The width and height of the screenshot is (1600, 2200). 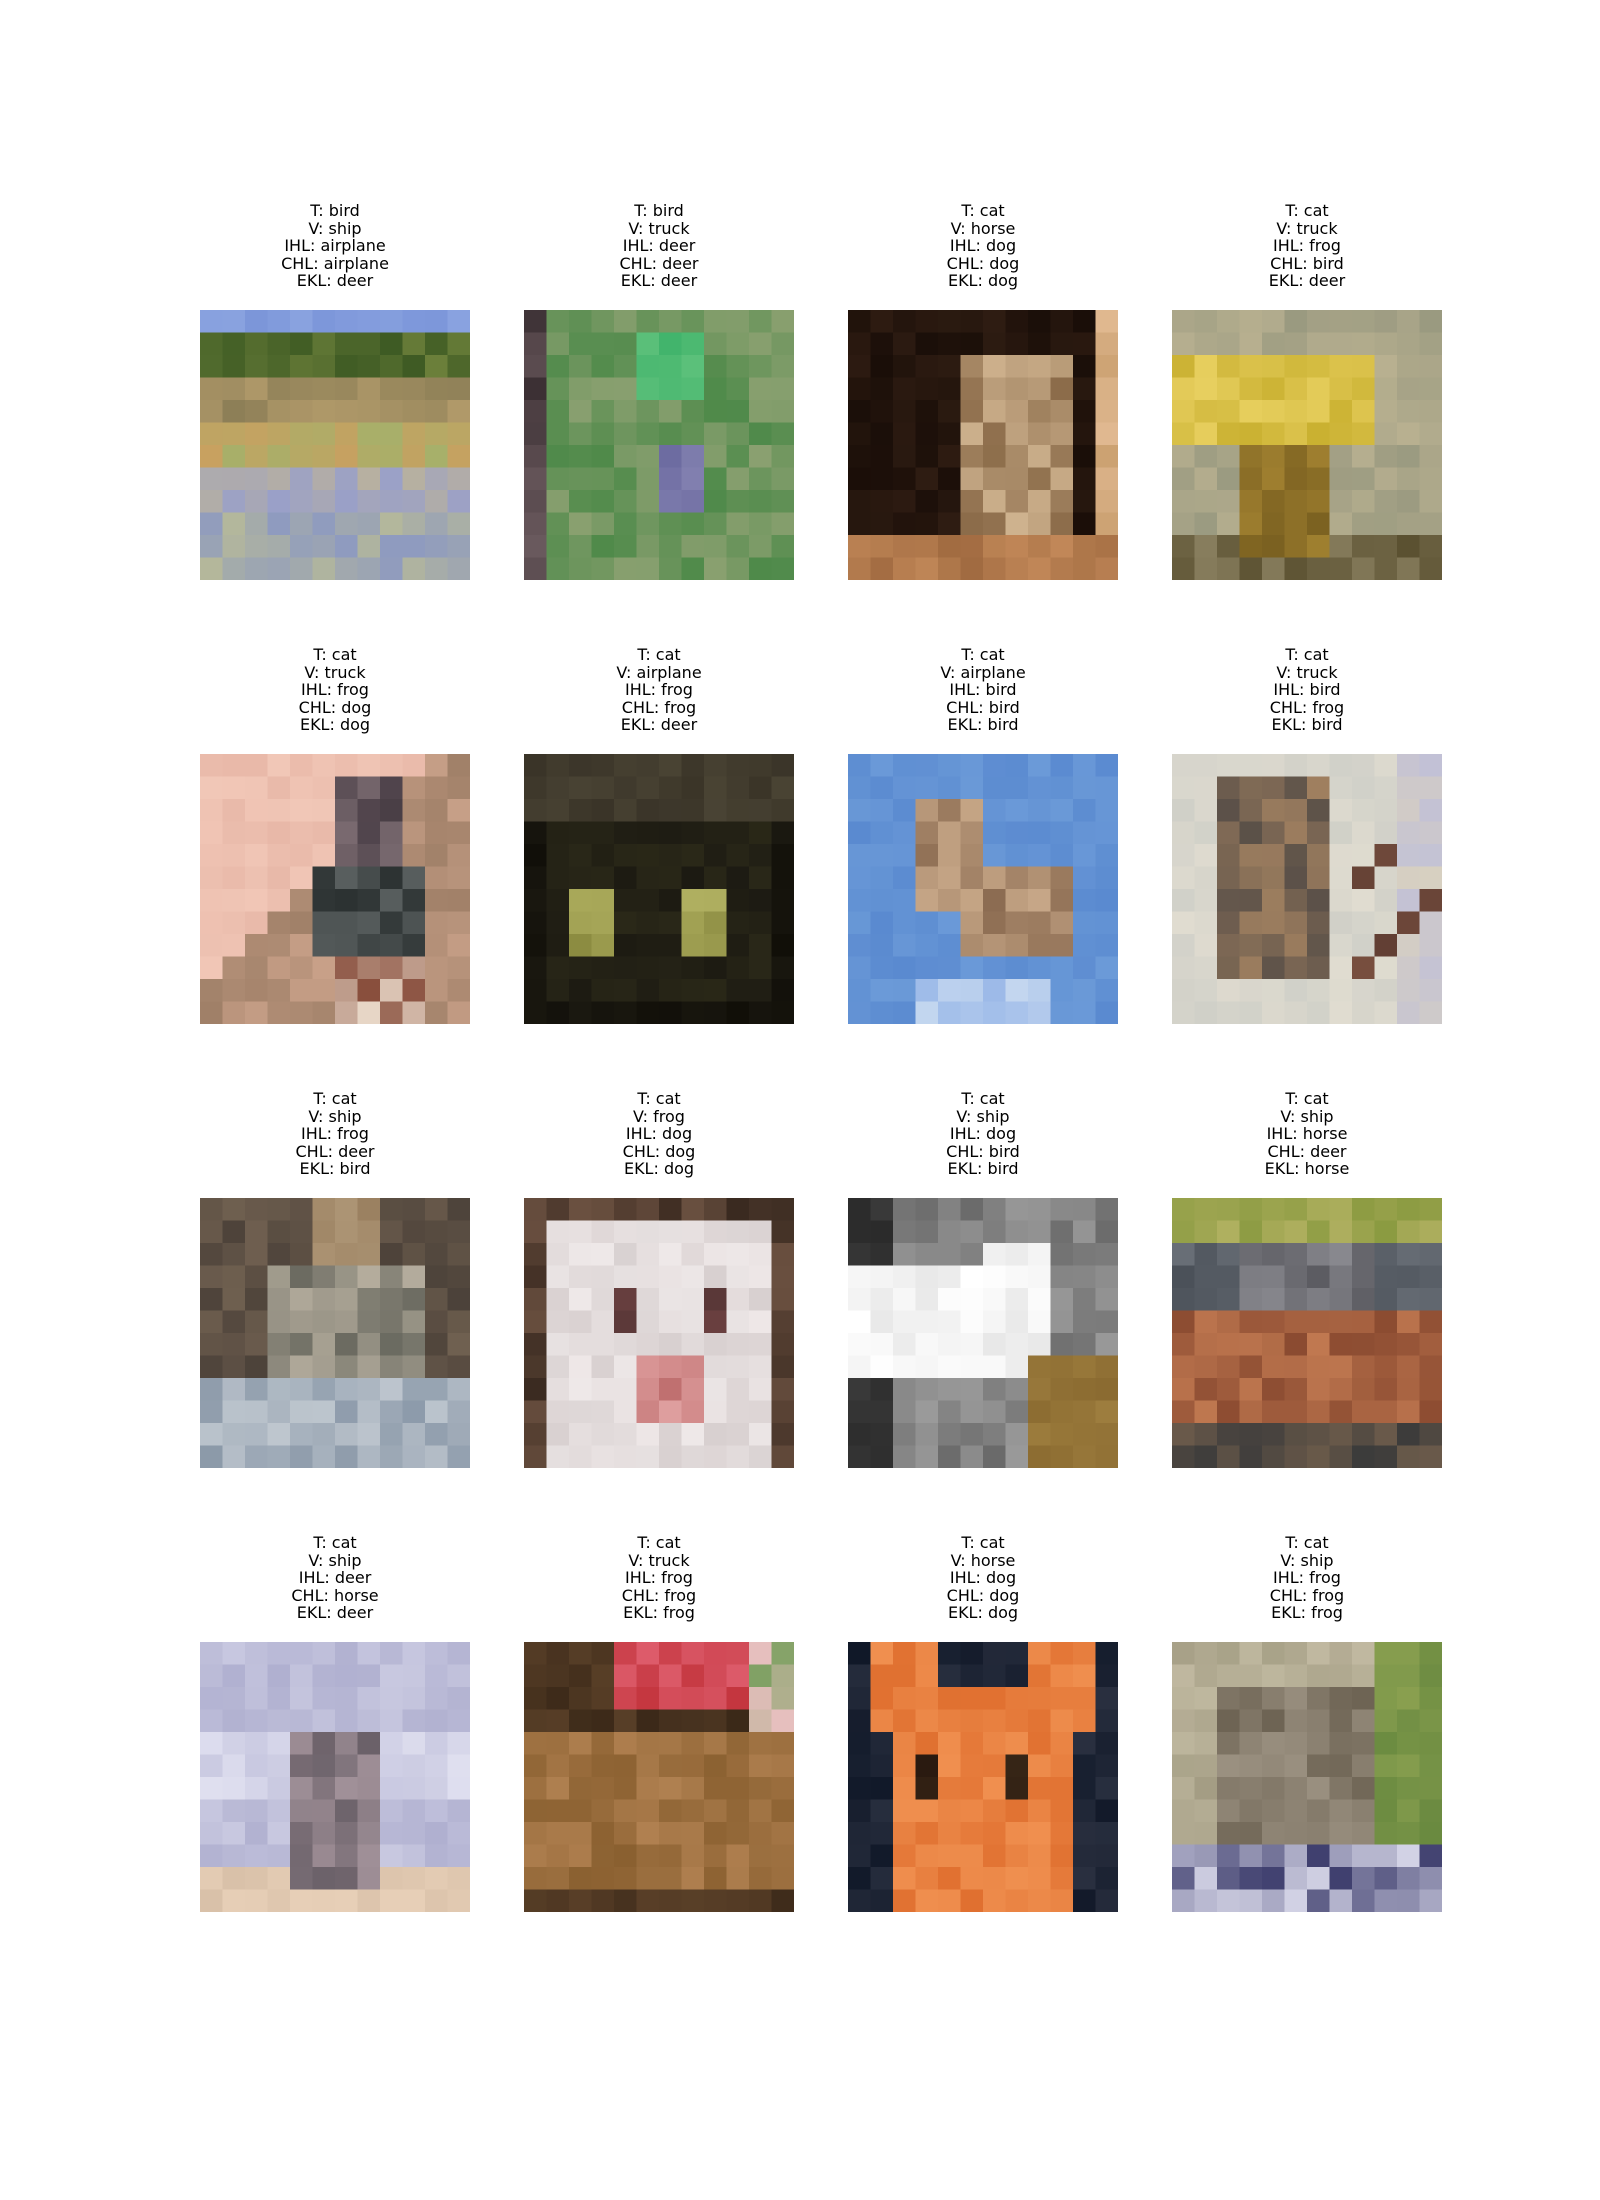 What do you see at coordinates (335, 1595) in the screenshot?
I see `label-chl: CHL: horse` at bounding box center [335, 1595].